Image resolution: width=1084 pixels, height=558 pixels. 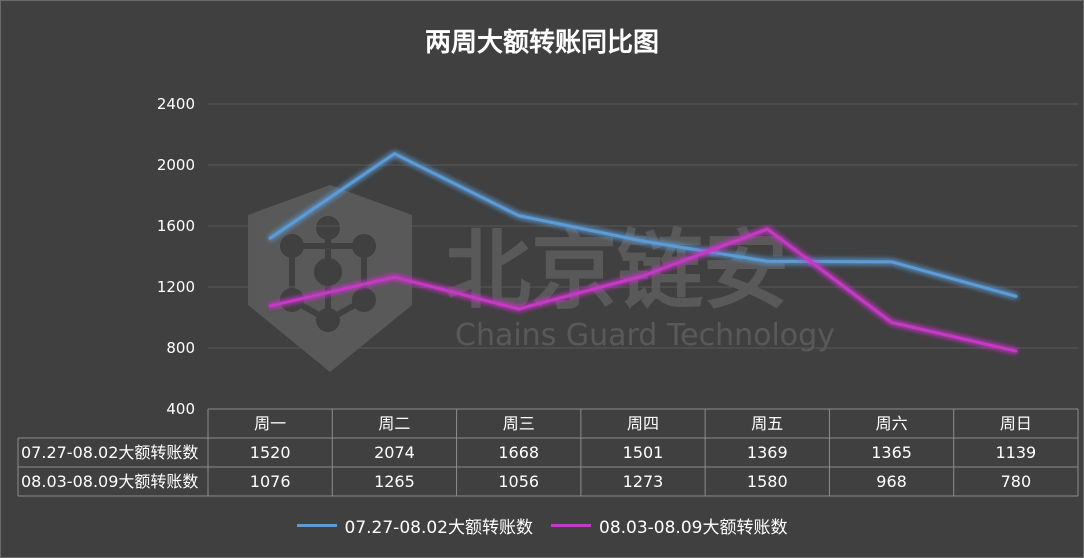 What do you see at coordinates (643, 452) in the screenshot?
I see `data-label: 1501` at bounding box center [643, 452].